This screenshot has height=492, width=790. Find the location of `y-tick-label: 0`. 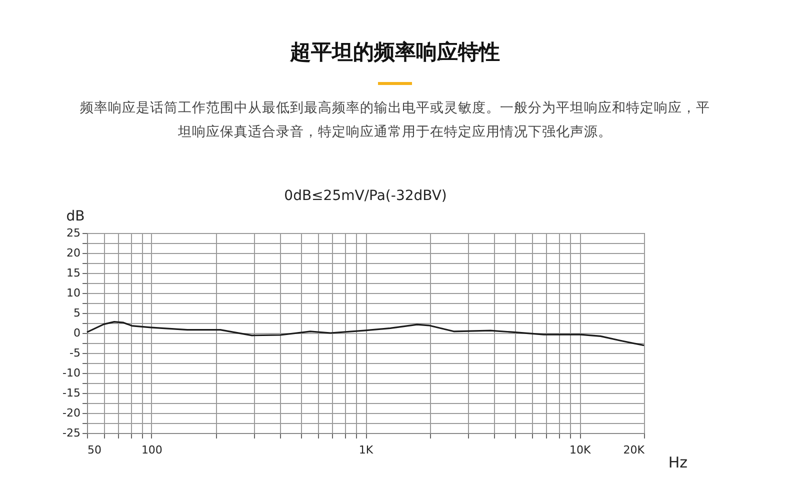

y-tick-label: 0 is located at coordinates (77, 333).